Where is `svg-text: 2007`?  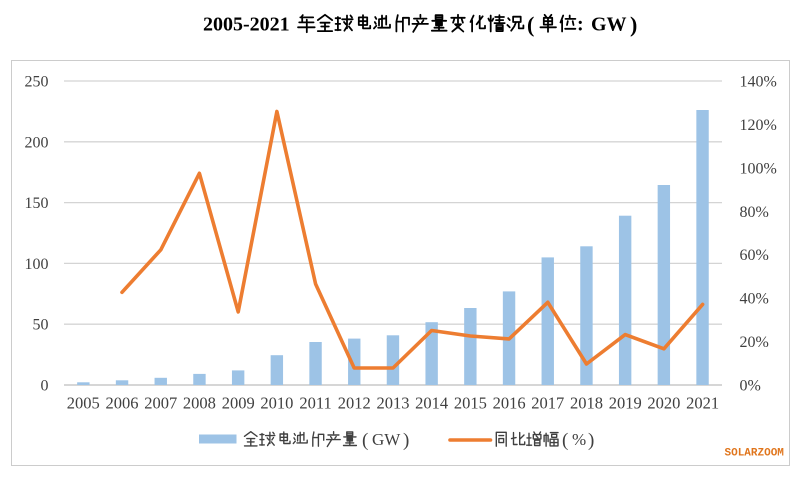 svg-text: 2007 is located at coordinates (160, 403).